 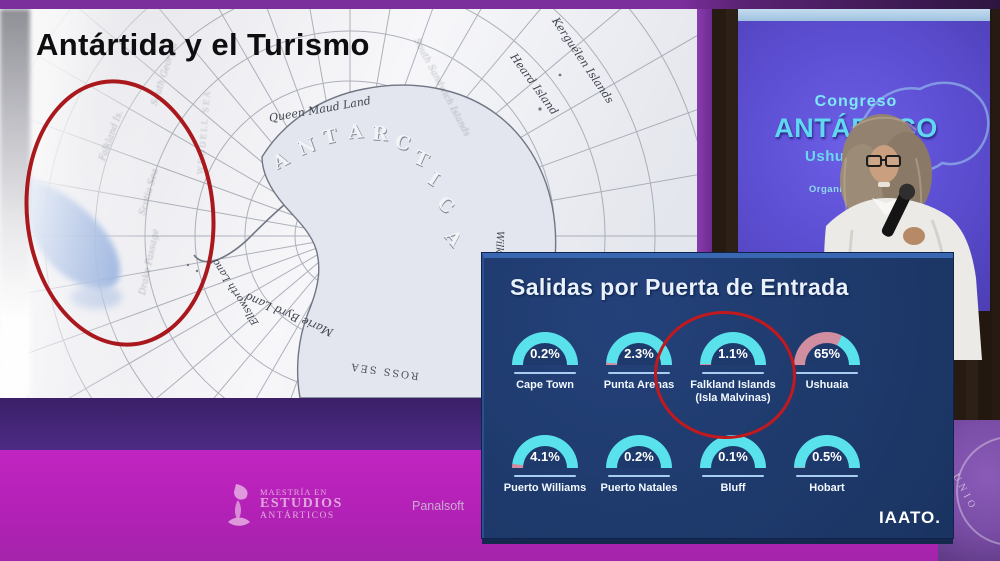 I want to click on gauge-value: 0.1%, so click(x=733, y=457).